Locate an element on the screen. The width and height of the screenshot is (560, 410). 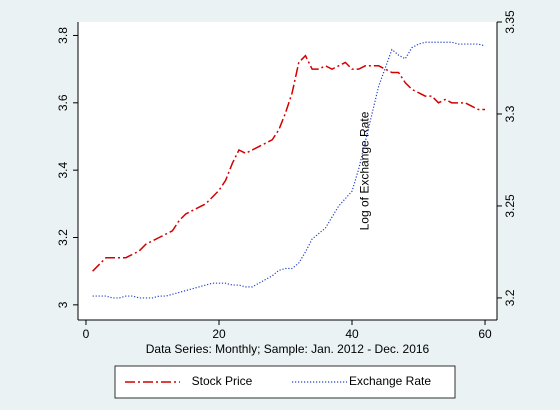
y-tick-label: 3.6 is located at coordinates (63, 102).